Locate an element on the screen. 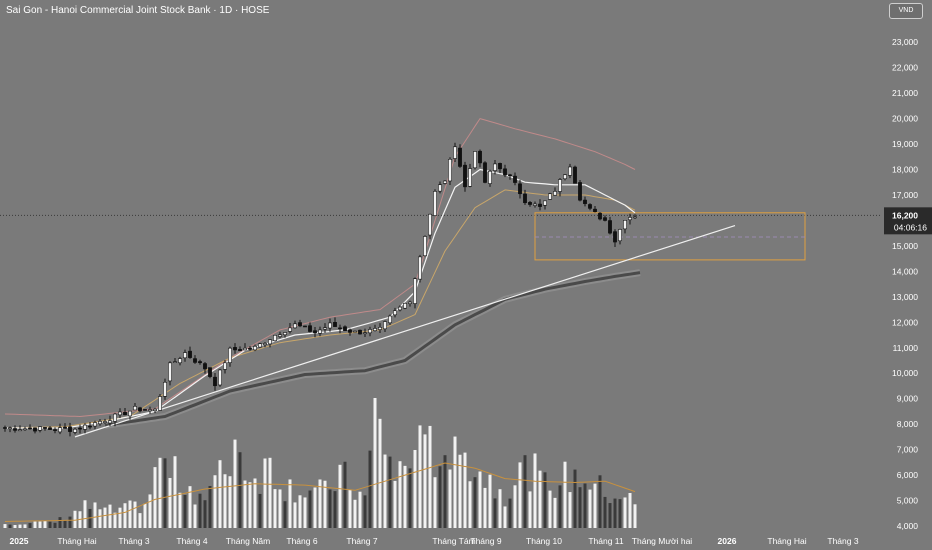  time-tick-label: Tháng 11 is located at coordinates (606, 541).